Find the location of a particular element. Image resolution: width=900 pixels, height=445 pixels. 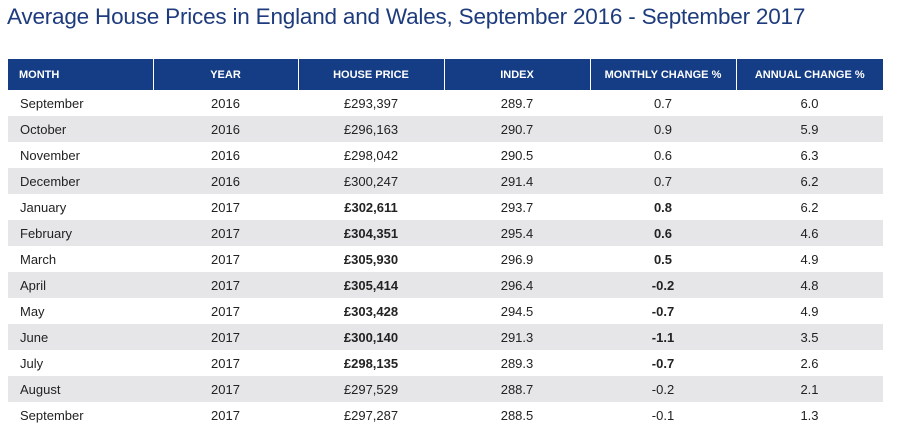

cell-monthly-change: -0.1 is located at coordinates (663, 415).